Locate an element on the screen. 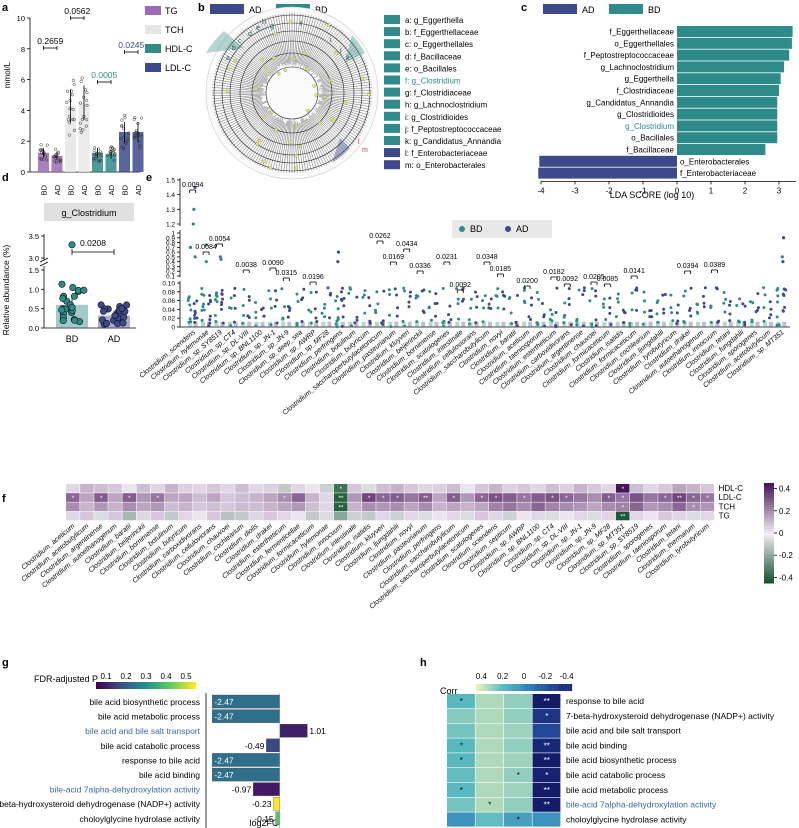 Image resolution: width=799 pixels, height=828 pixels. legend-swatch-ad-c is located at coordinates (560, 9).